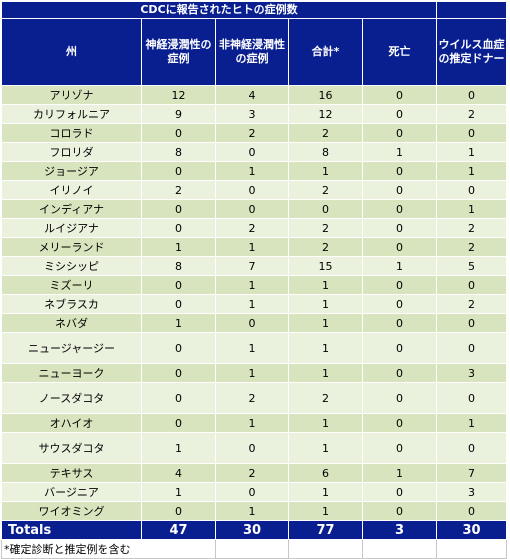 Image resolution: width=510 pixels, height=559 pixels. I want to click on table-row: コロラド 0 2 2 0 0, so click(254, 133).